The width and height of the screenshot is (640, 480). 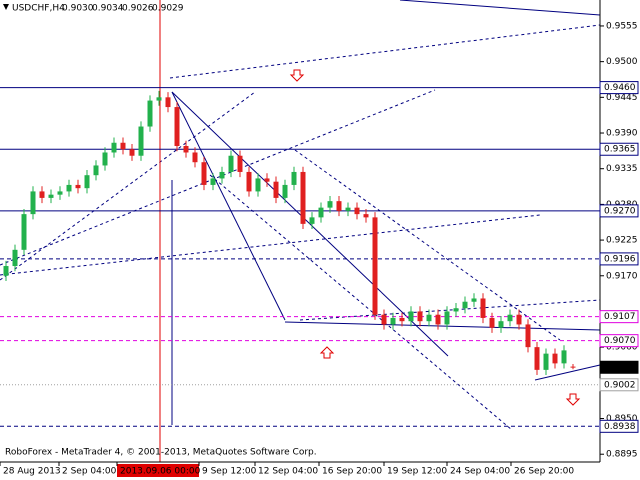 I want to click on quote-high: 0.9034, so click(x=108, y=9).